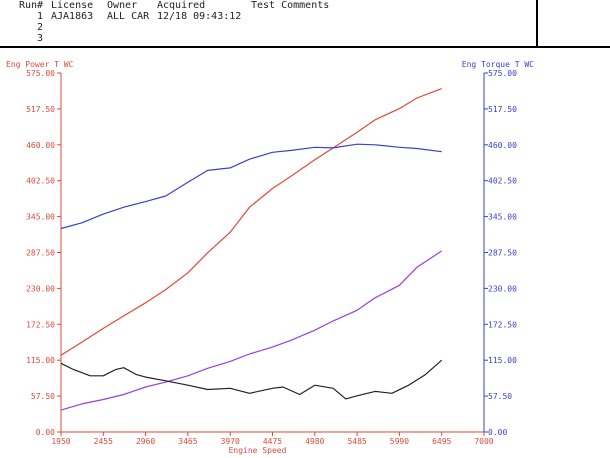 This screenshot has height=458, width=610. Describe the element at coordinates (40, 145) in the screenshot. I see `left-y-tick-label: 460.00` at that location.